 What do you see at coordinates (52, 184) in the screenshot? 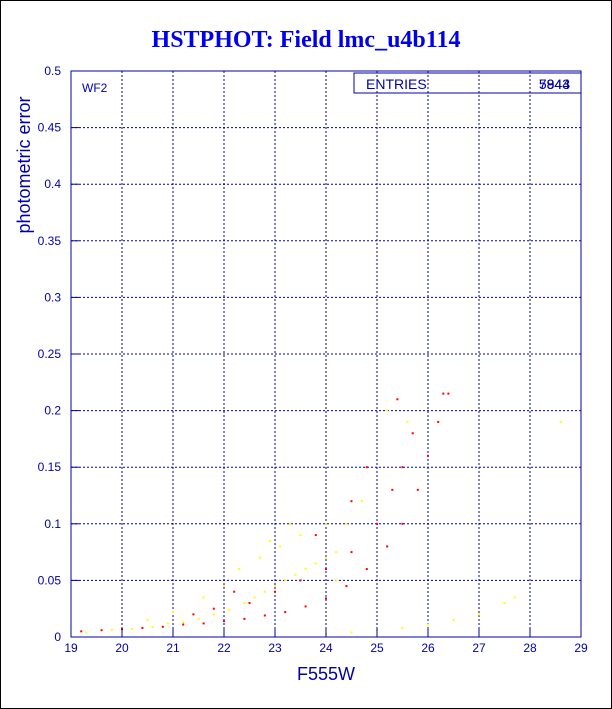
I see `y-tick-label: 0.4` at bounding box center [52, 184].